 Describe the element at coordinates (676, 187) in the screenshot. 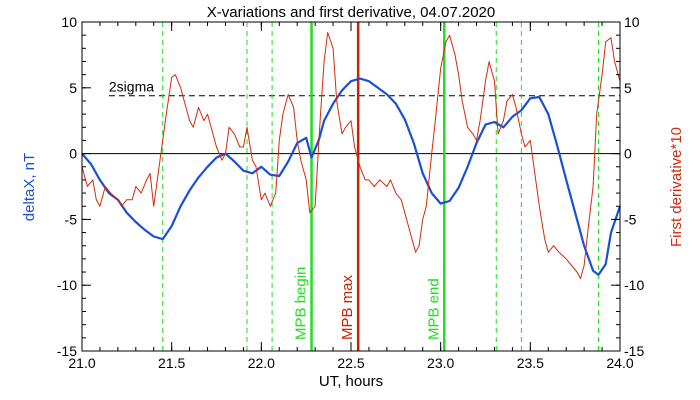

I see `y-axis-right-label: First derivative*10` at that location.